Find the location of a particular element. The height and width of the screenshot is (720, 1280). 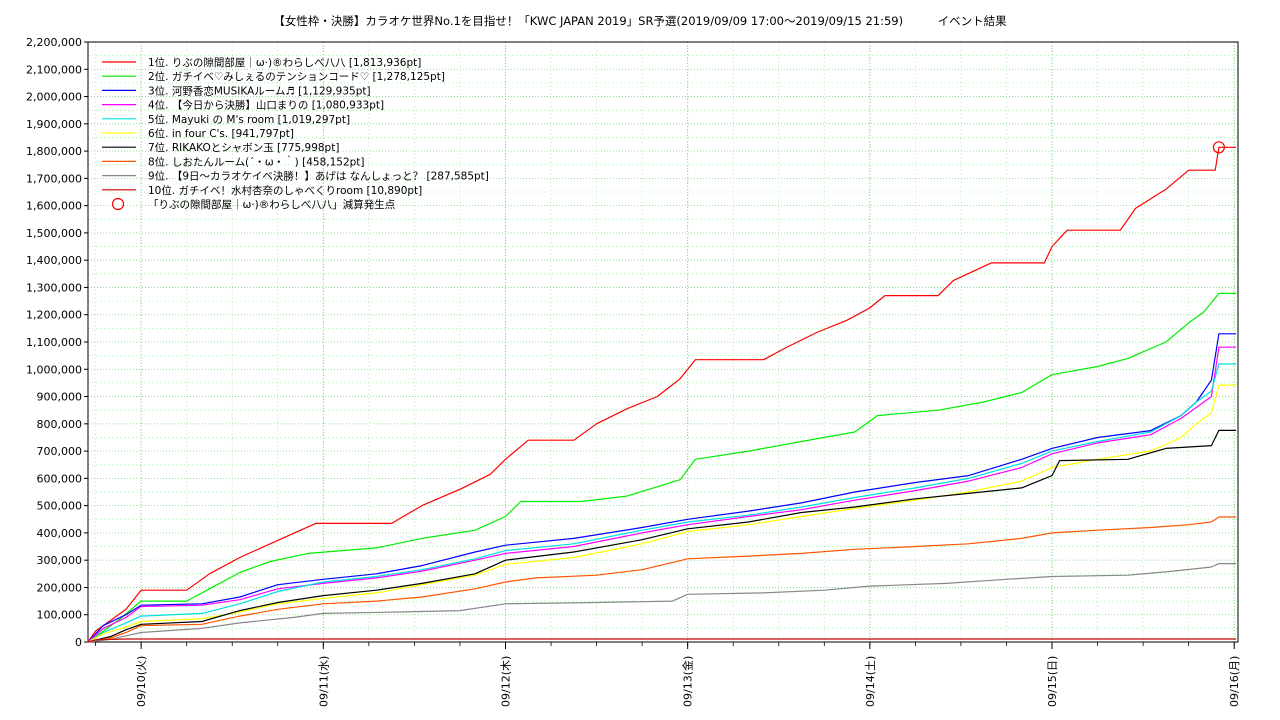

y-tick-label: 100,000 is located at coordinates (60, 615).